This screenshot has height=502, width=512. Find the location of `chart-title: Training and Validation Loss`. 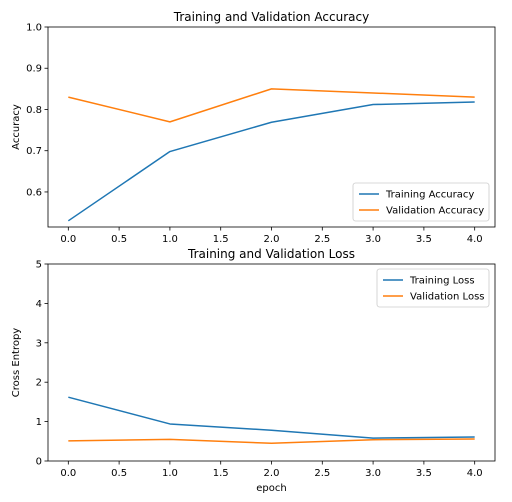

chart-title: Training and Validation Loss is located at coordinates (271, 254).